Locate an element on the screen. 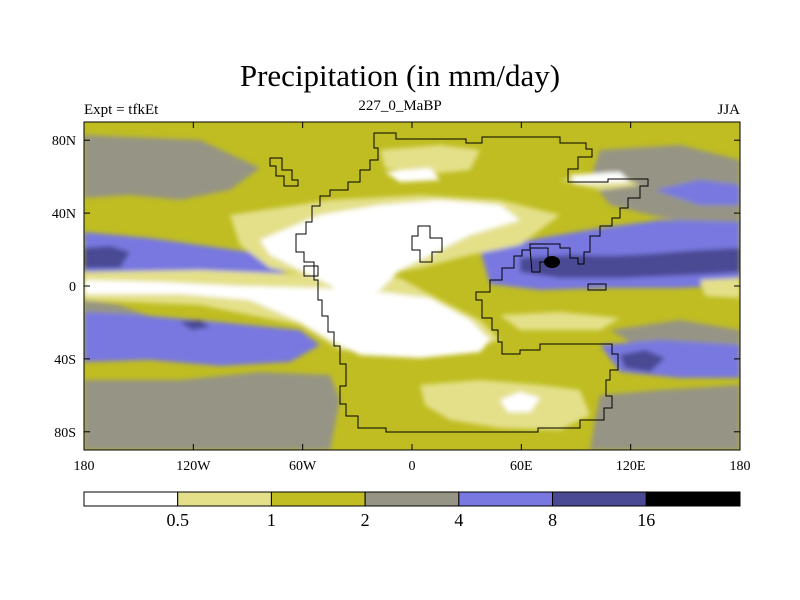 This screenshot has height=600, width=800. colorbar-label: 1 is located at coordinates (271, 520).